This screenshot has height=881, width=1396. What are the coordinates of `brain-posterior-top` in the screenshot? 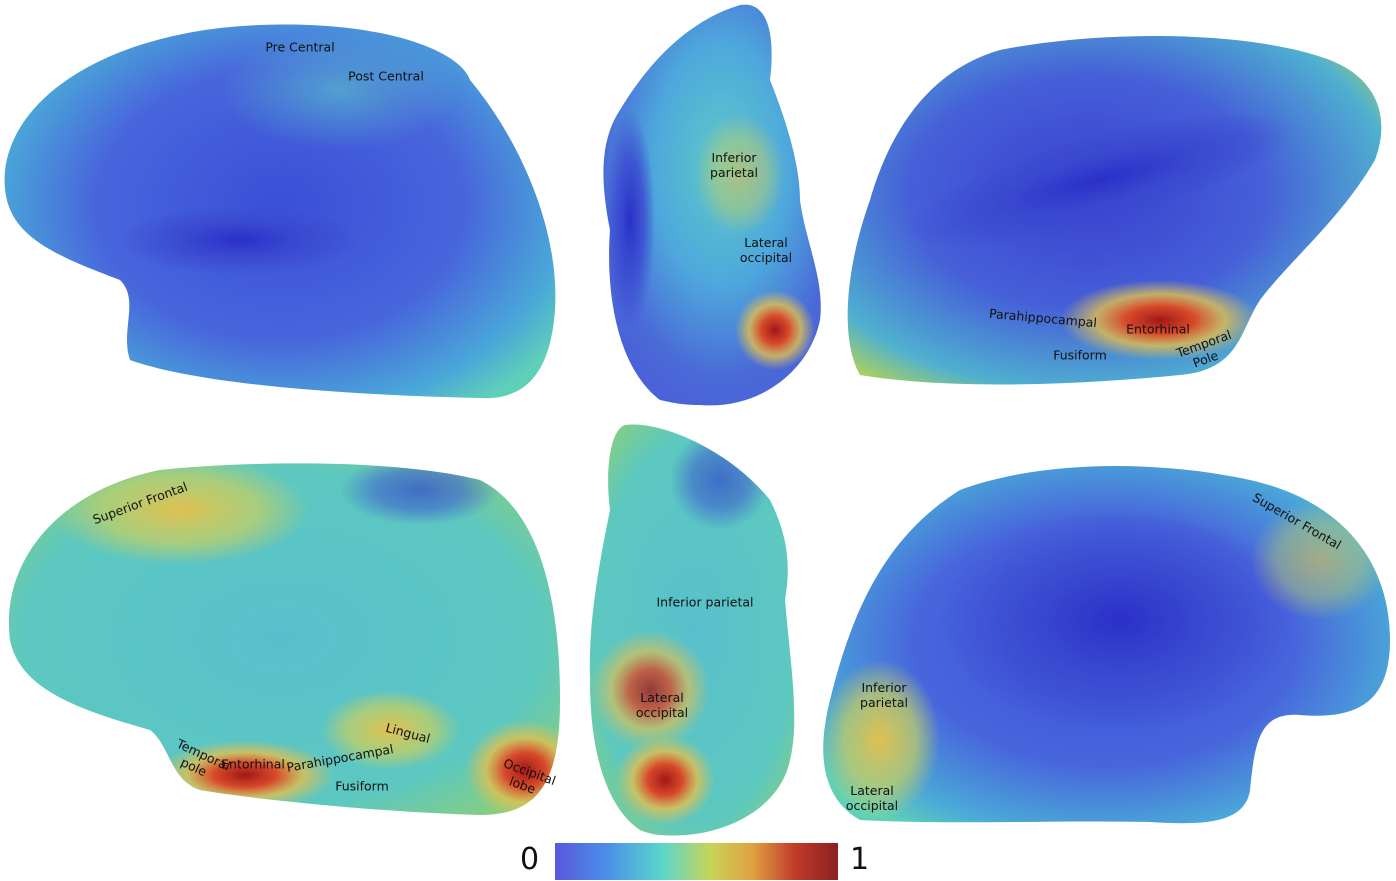 It's located at (712, 205).